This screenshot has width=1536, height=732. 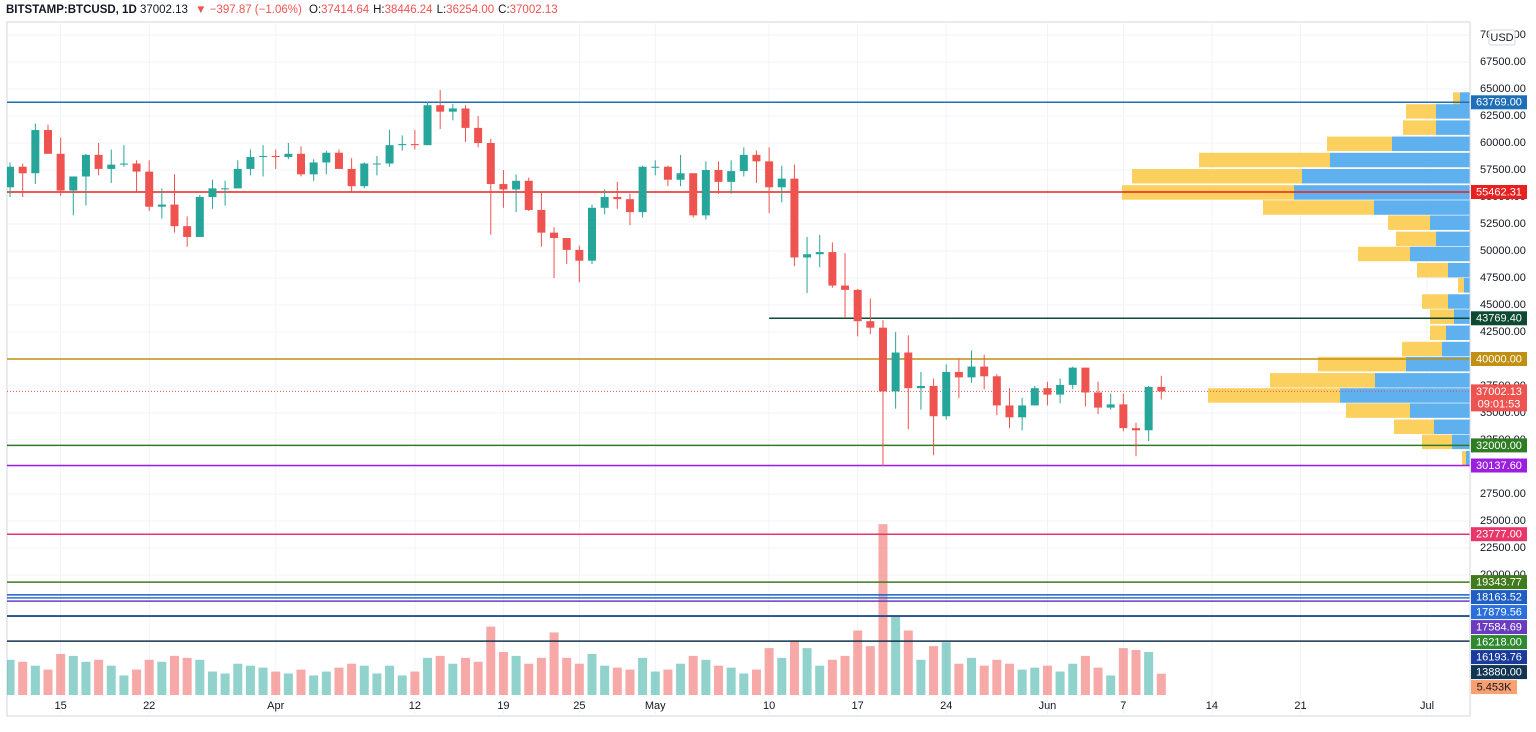 I want to click on level-label: 43769.40, so click(x=1499, y=319).